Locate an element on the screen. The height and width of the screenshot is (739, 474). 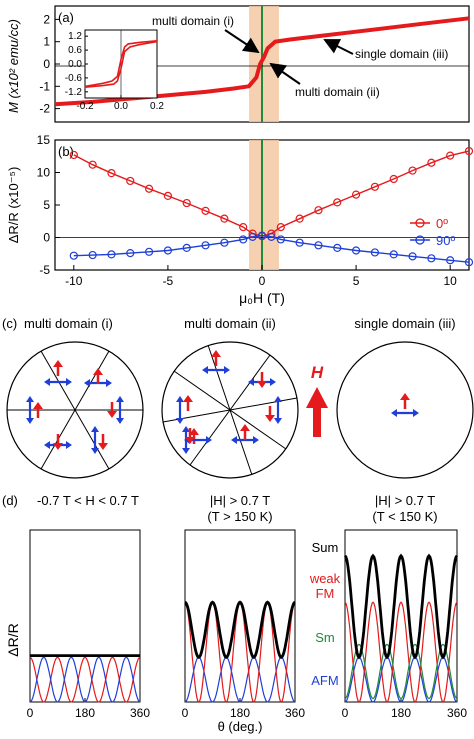
y-tick-label: -1 is located at coordinates (44, 86).